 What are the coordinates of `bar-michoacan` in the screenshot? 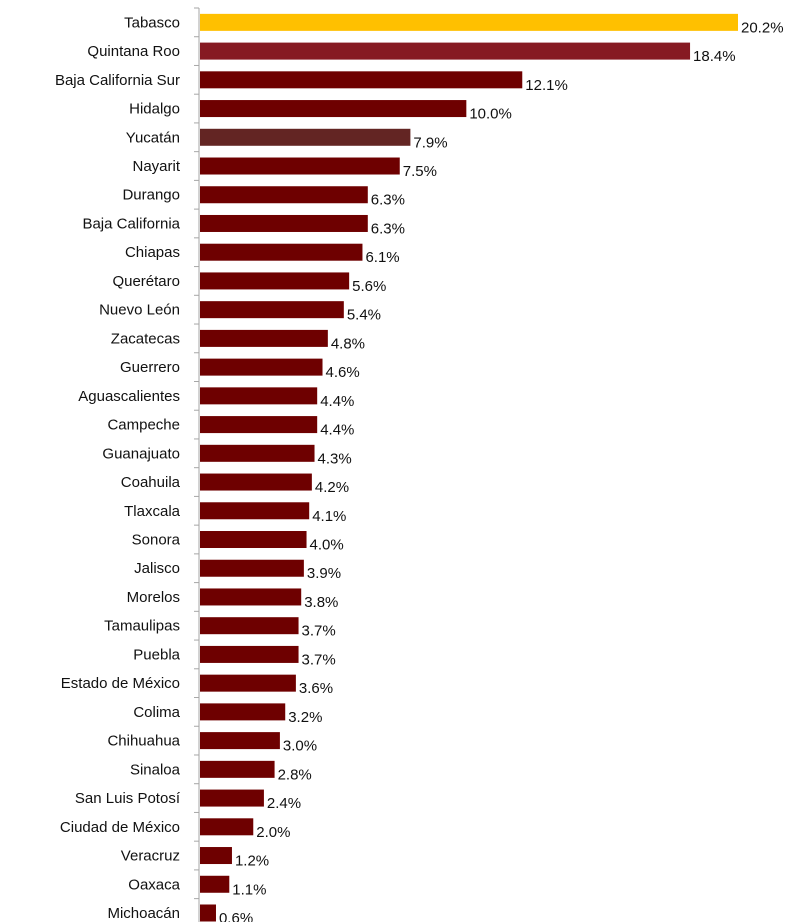 It's located at (208, 913).